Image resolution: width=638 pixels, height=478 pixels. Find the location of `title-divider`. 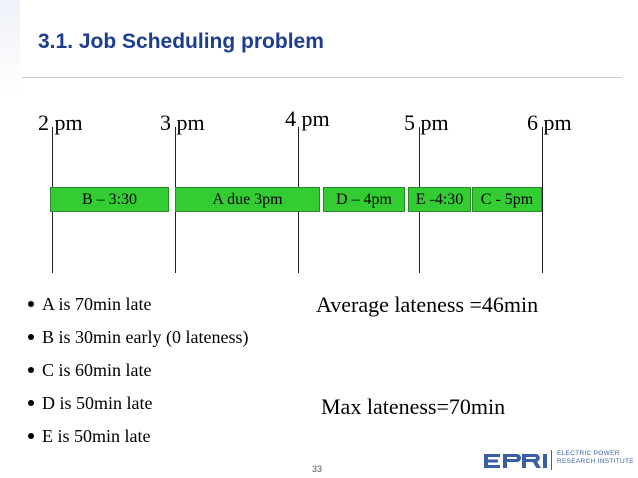

title-divider is located at coordinates (322, 77).